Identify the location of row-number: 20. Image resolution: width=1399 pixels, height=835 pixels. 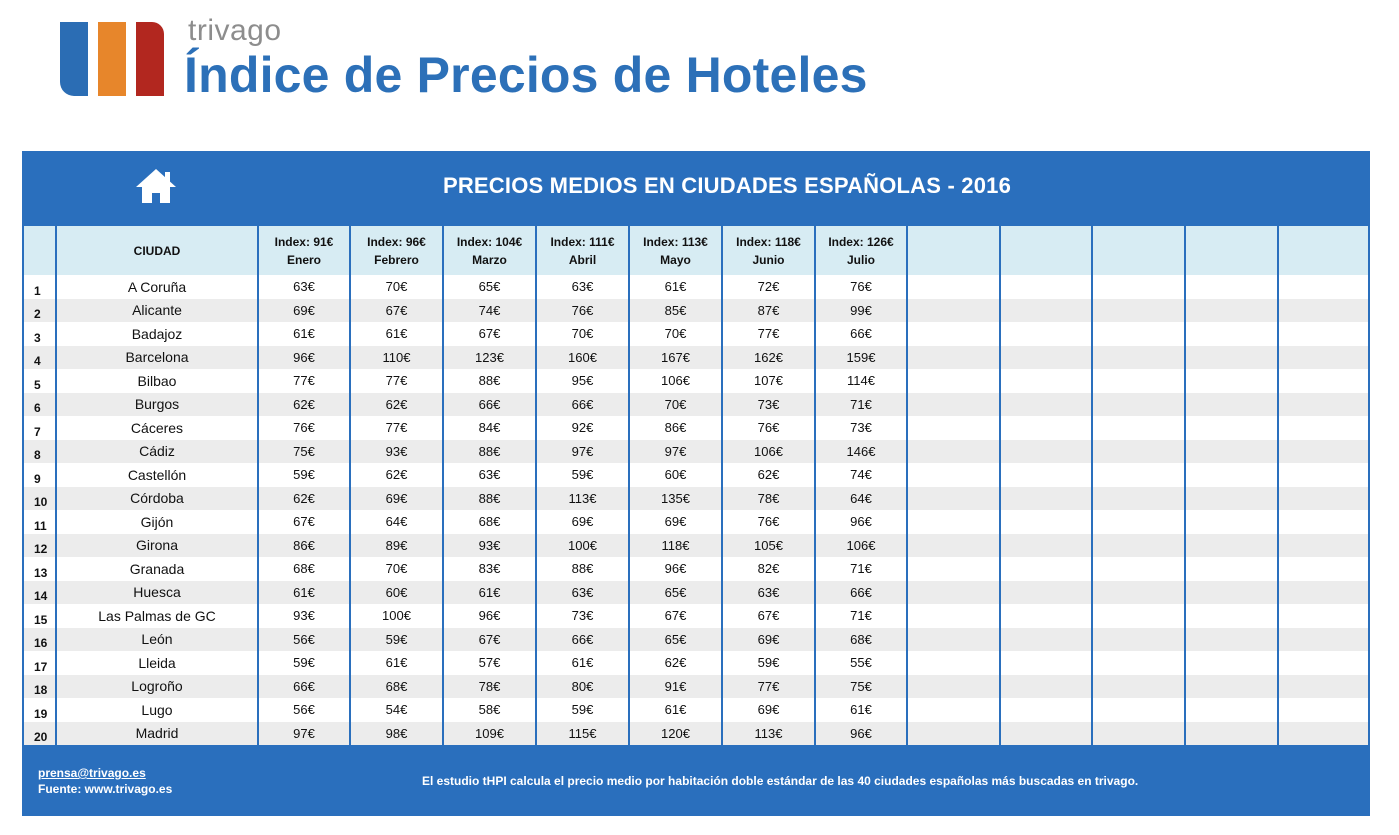
(40, 733).